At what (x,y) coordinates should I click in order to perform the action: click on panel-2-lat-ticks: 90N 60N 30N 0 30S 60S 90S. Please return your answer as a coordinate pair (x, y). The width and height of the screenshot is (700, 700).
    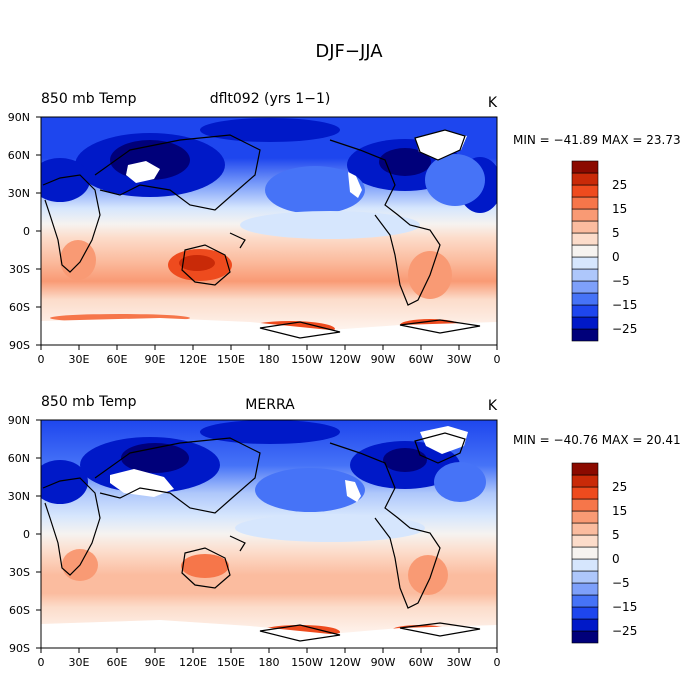
    Looking at the image, I should click on (24, 534).